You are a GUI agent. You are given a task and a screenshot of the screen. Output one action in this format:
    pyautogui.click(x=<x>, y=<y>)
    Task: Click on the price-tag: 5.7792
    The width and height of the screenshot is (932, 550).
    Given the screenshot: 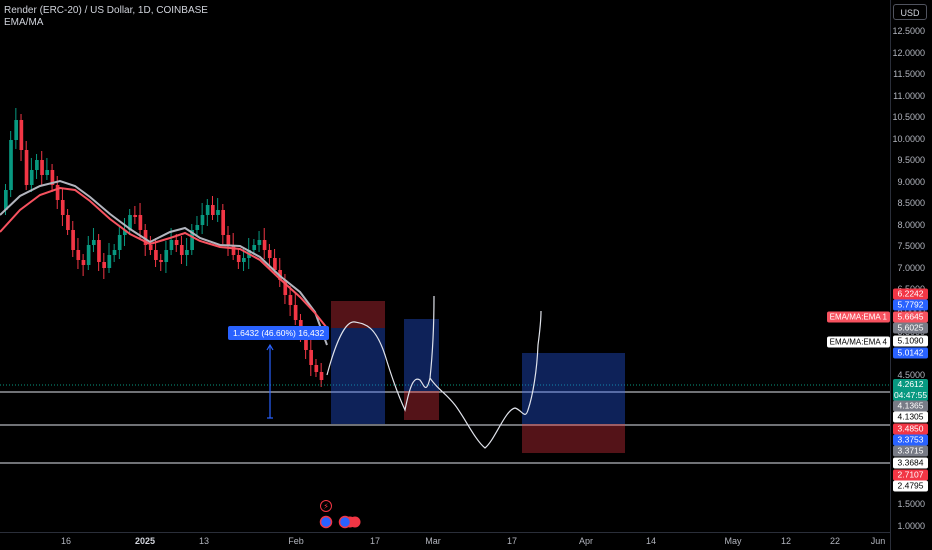 What is the action you would take?
    pyautogui.click(x=910, y=305)
    